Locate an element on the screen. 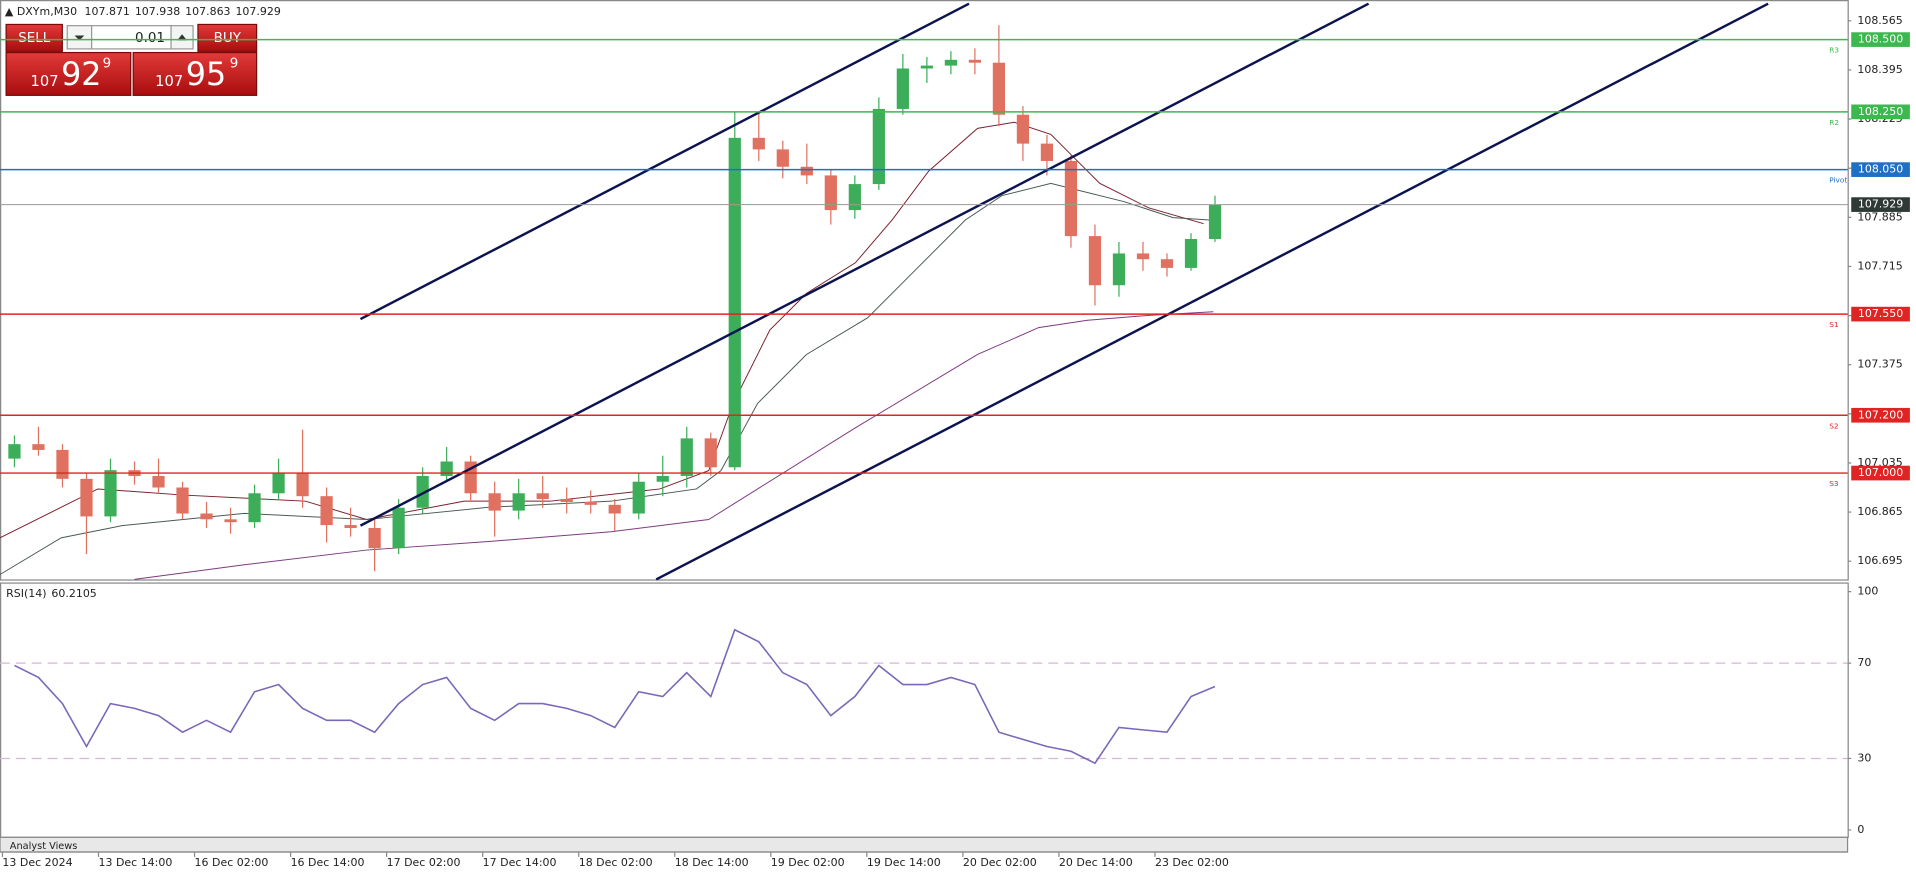 Image resolution: width=1916 pixels, height=874 pixels. x-tick-label: 16 Dec 02:00 is located at coordinates (232, 862).